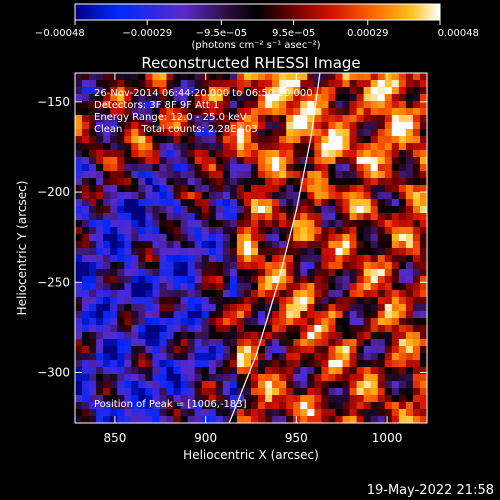 The image size is (500, 500). Describe the element at coordinates (458, 33) in the screenshot. I see `colorbar-tick-label: 0.00048` at that location.